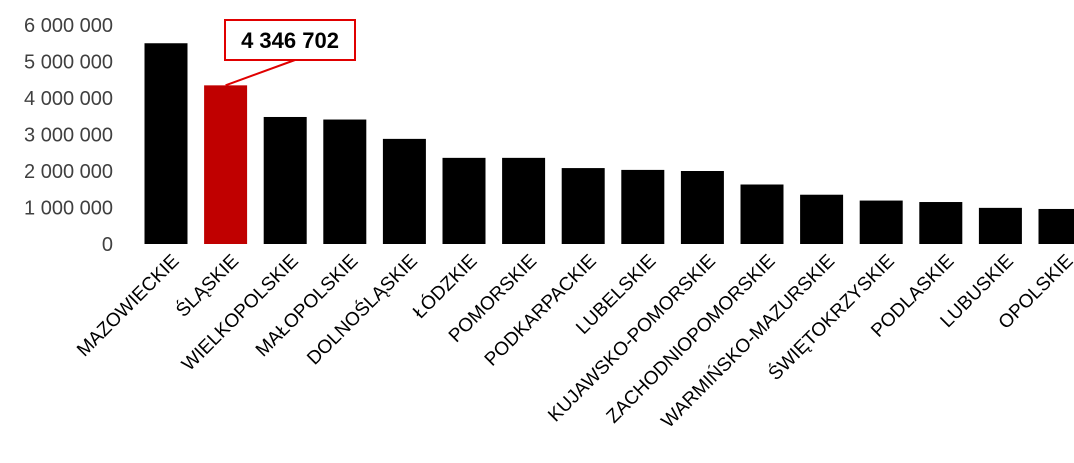 The width and height of the screenshot is (1074, 463). What do you see at coordinates (68, 172) in the screenshot?
I see `y-tick-label: 2 000 000` at bounding box center [68, 172].